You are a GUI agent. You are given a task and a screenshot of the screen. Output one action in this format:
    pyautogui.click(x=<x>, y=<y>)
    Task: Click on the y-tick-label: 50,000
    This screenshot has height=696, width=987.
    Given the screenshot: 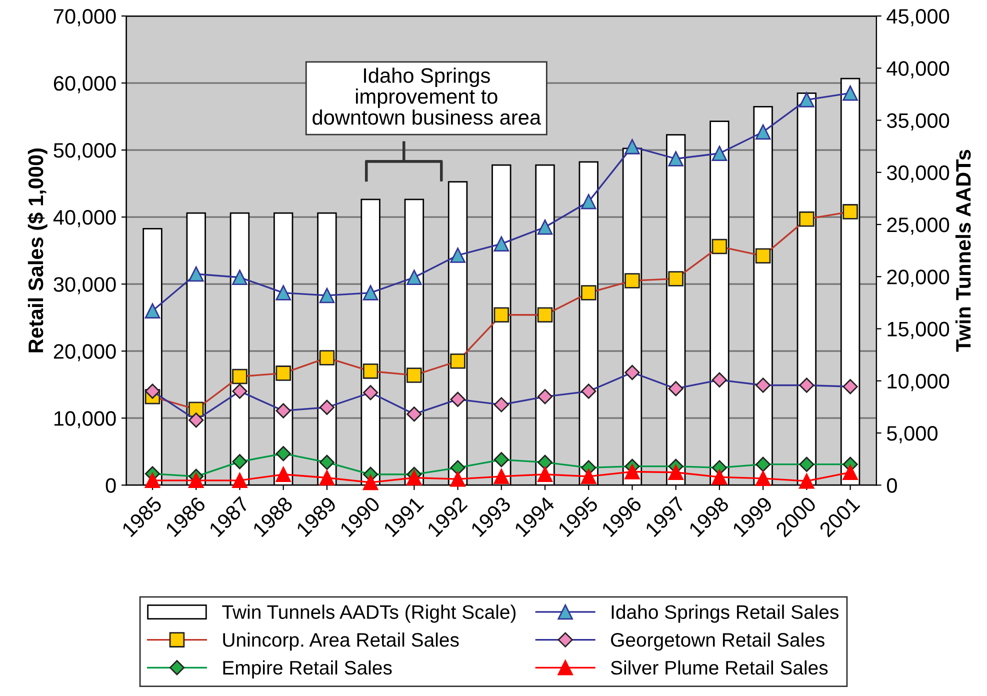 What is the action you would take?
    pyautogui.click(x=85, y=151)
    